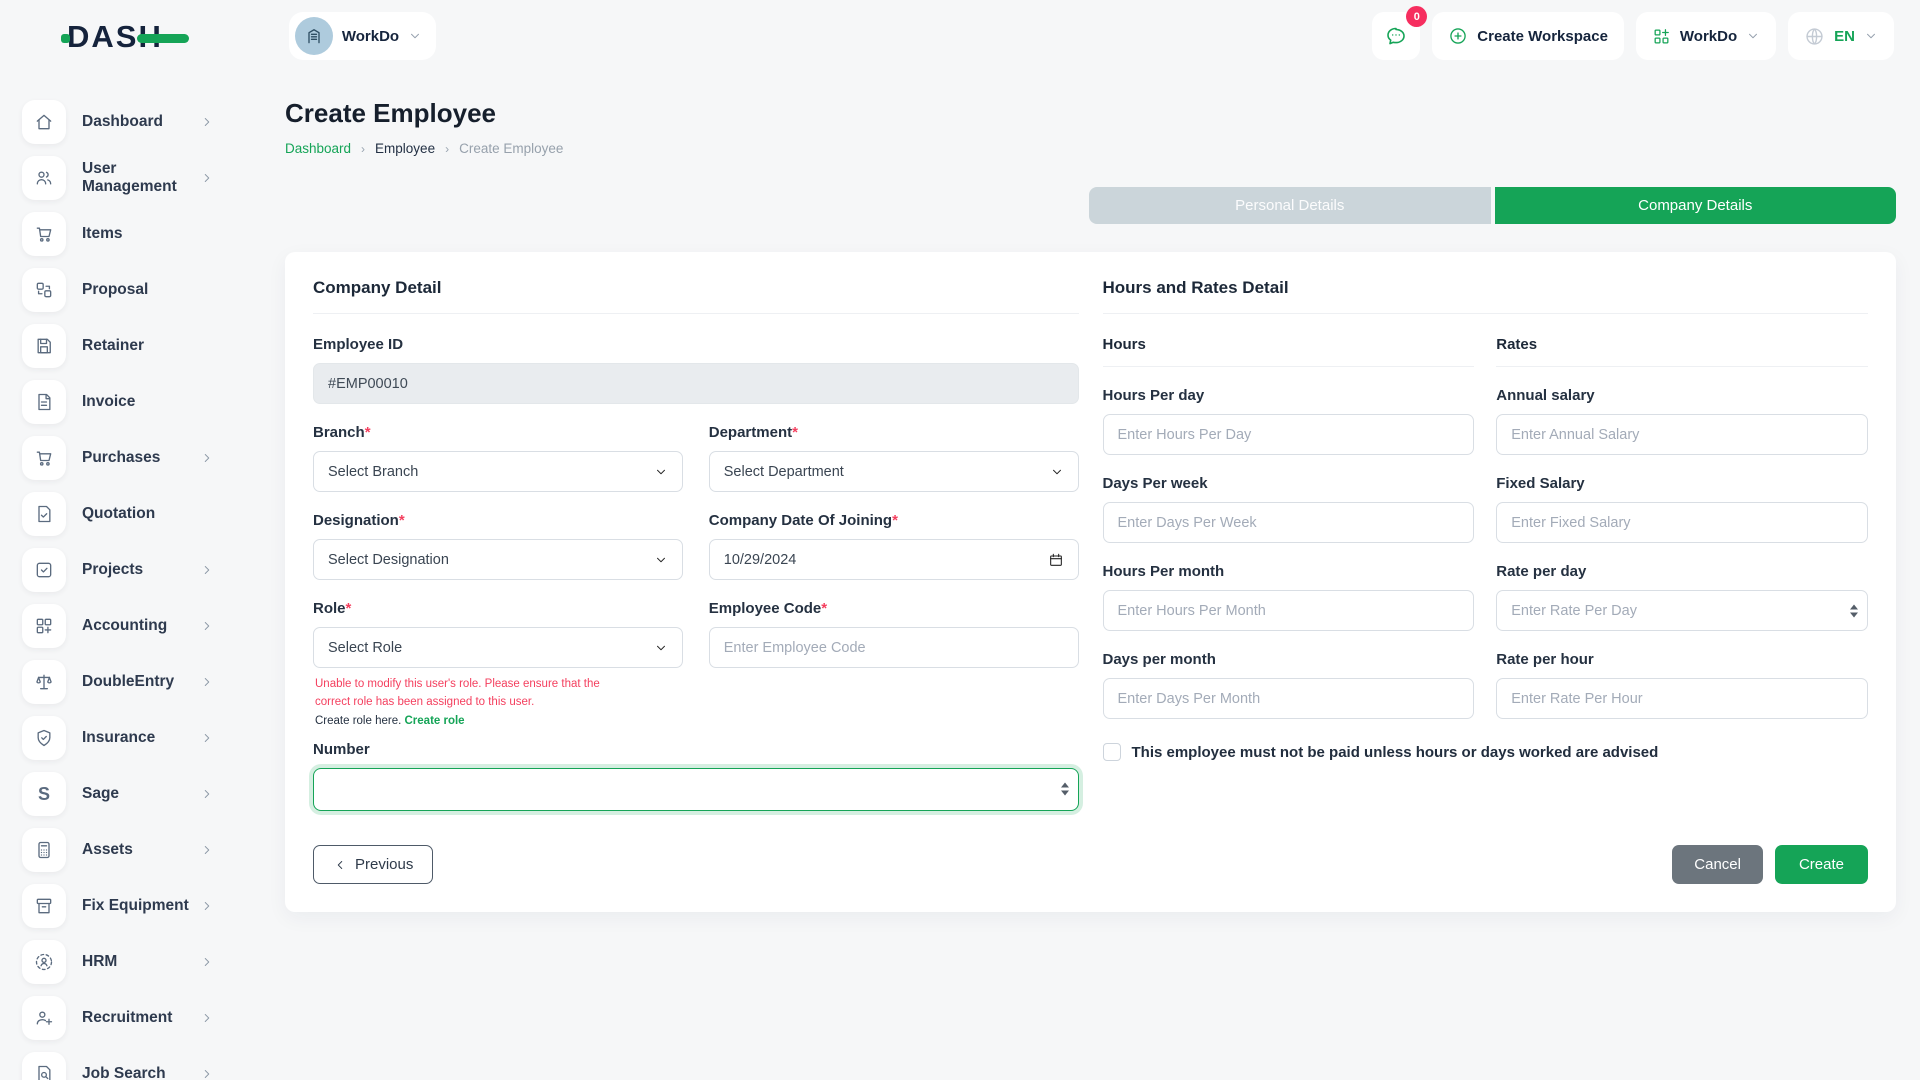 This screenshot has height=1080, width=1920. What do you see at coordinates (118, 962) in the screenshot?
I see `sidebar-item-hrm: HRM` at bounding box center [118, 962].